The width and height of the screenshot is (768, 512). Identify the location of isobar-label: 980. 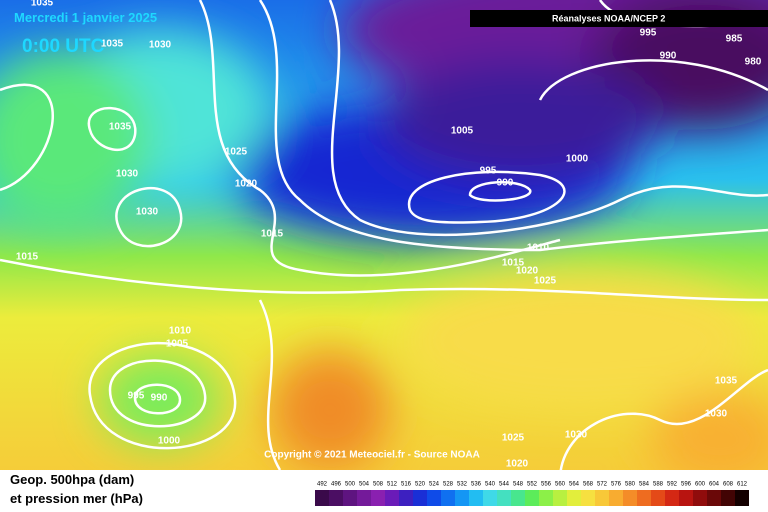
(753, 62).